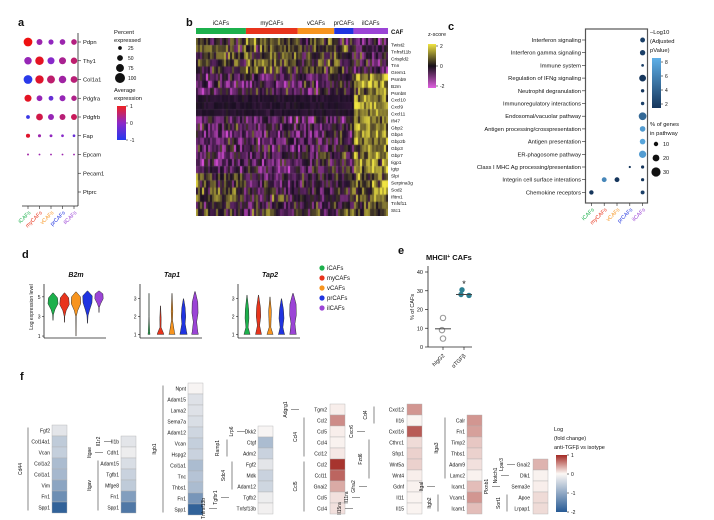 The image size is (714, 520). Describe the element at coordinates (400, 59) in the screenshot. I see `heatmap-gene-label: Crispld2` at that location.